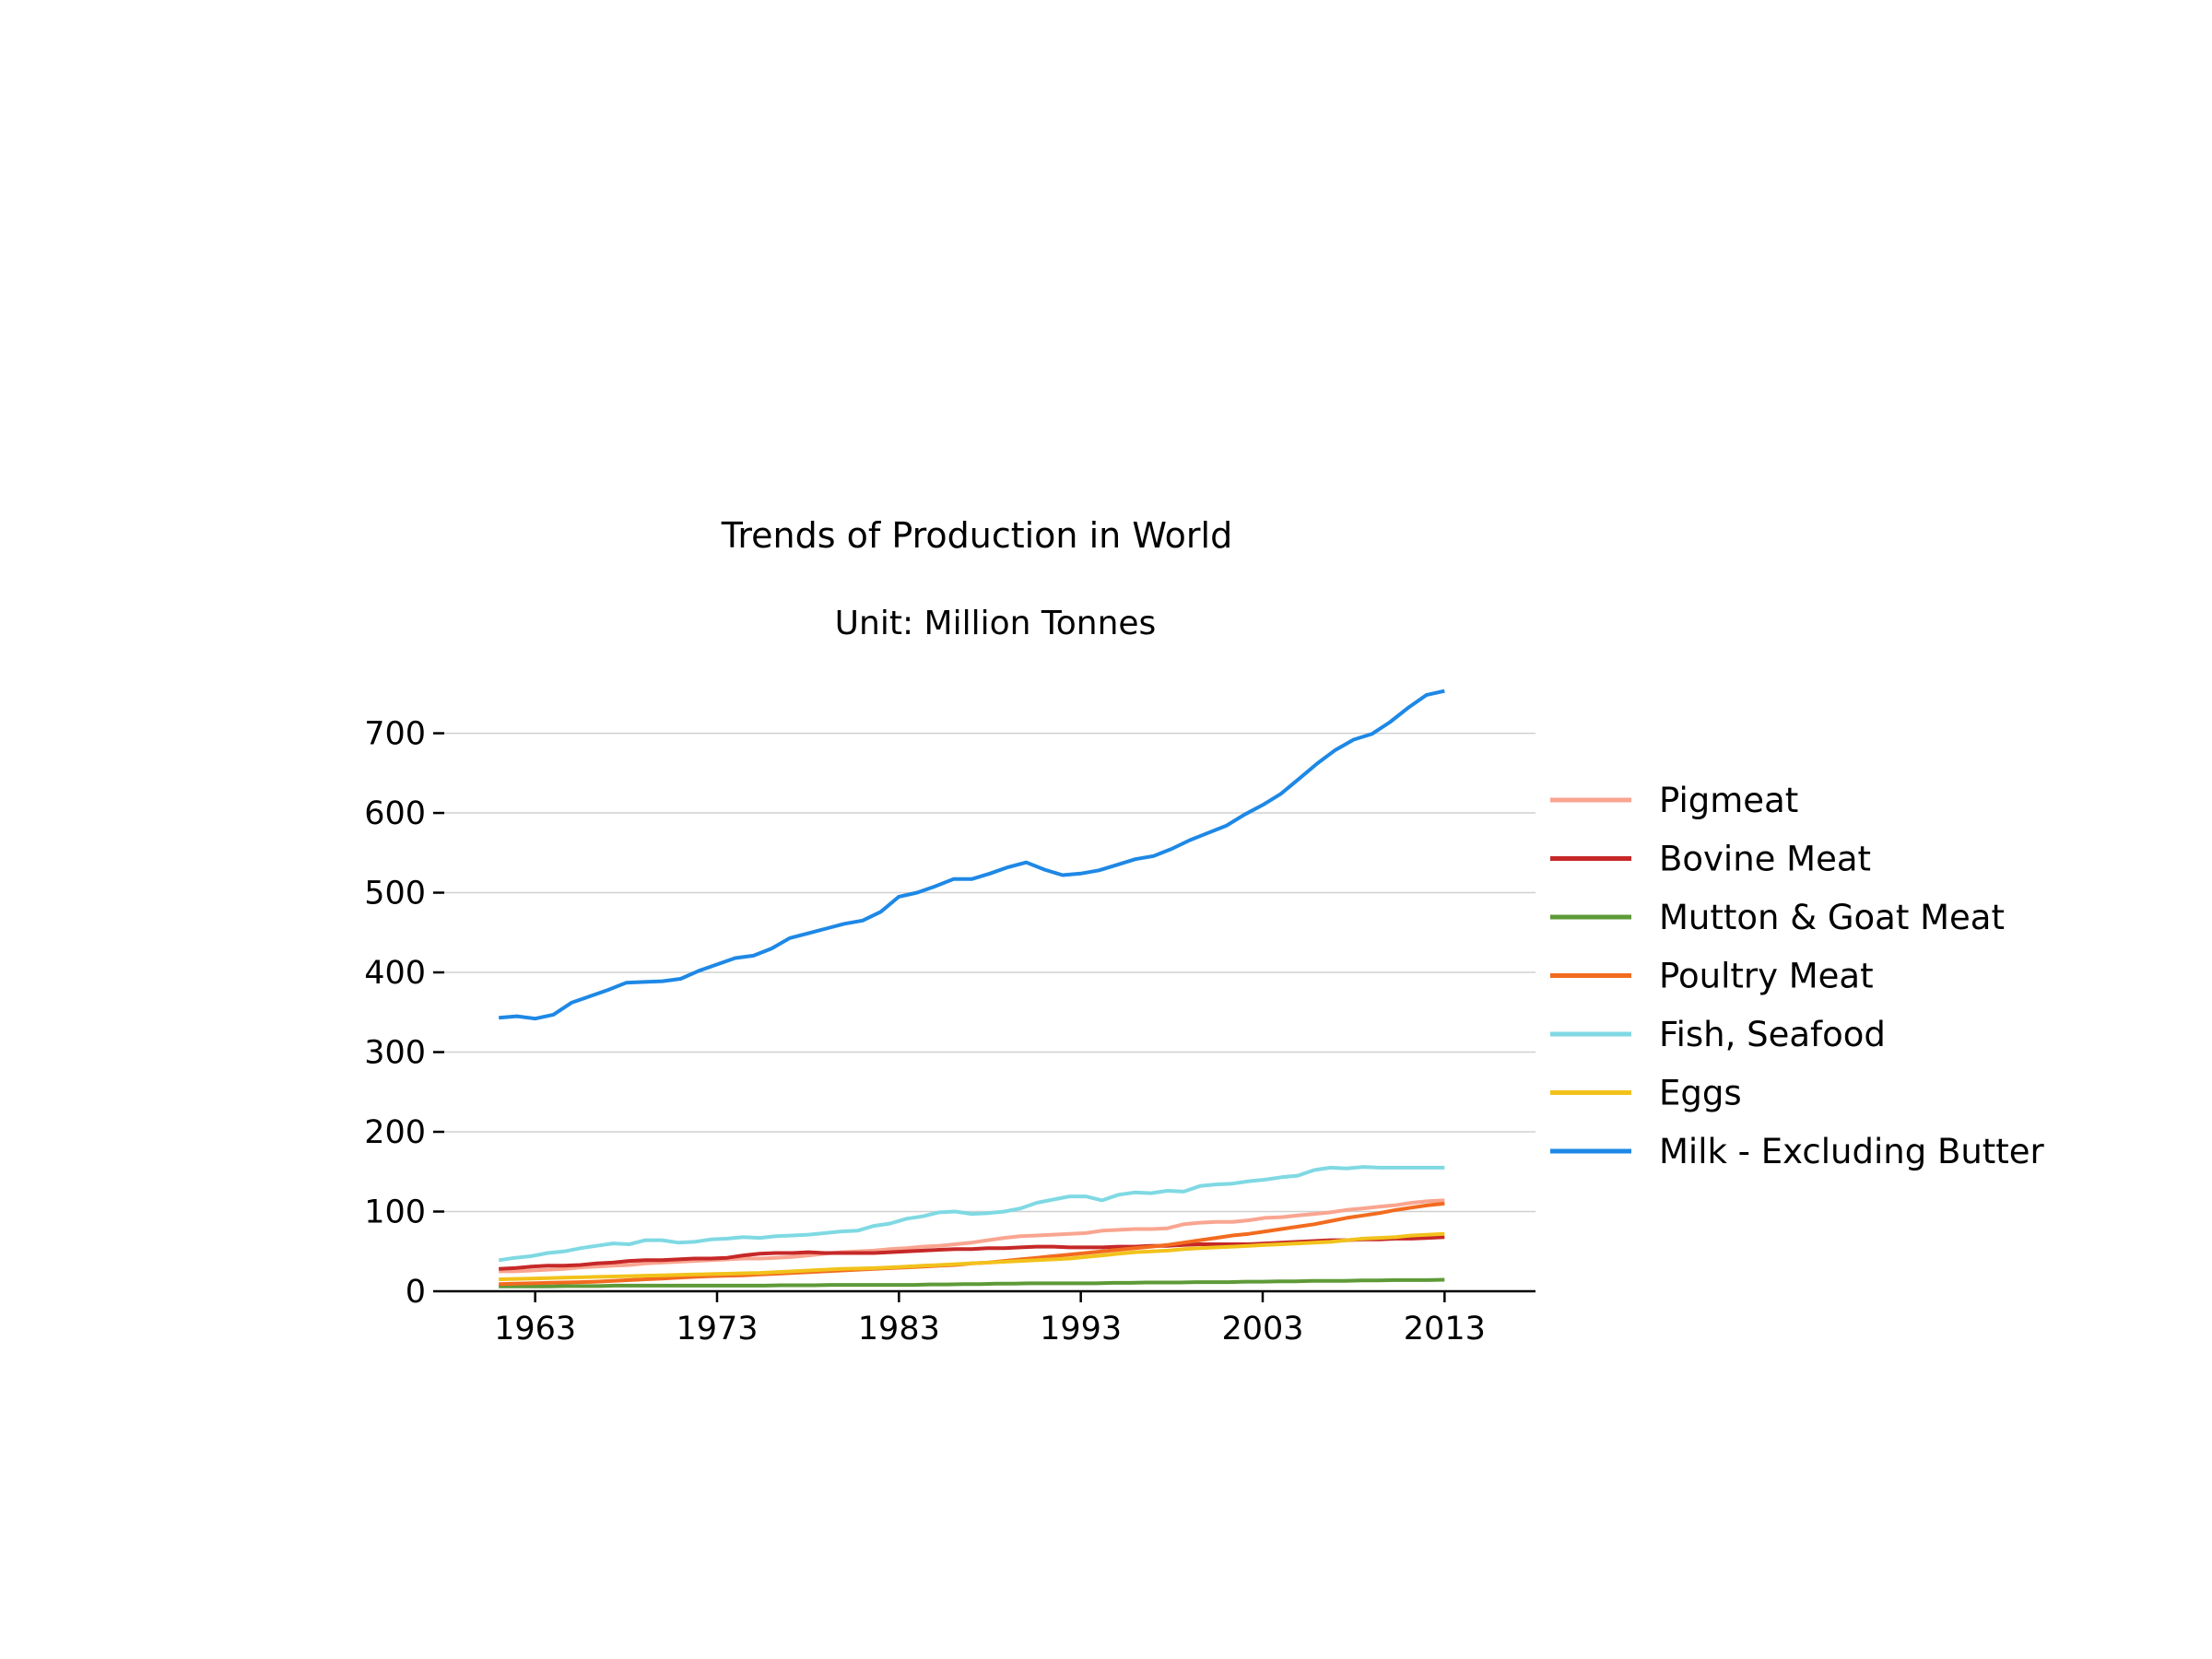  I want to click on legend-label-eggs: Eggs, so click(1700, 1093).